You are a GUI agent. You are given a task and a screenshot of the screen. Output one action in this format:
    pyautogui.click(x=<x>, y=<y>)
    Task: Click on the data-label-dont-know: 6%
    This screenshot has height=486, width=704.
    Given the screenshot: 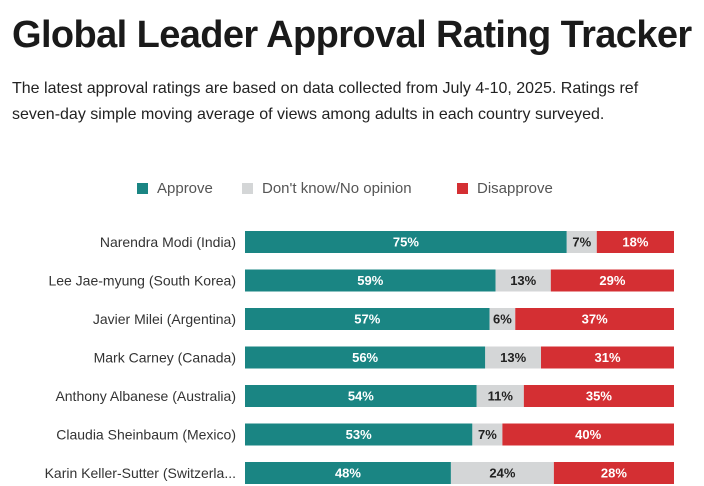 What is the action you would take?
    pyautogui.click(x=502, y=319)
    